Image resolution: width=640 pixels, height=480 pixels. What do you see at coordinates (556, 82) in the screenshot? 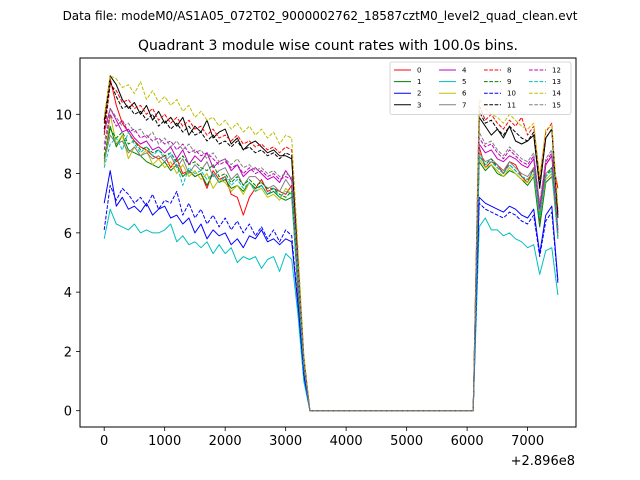
I see `legend-label-13: 13` at bounding box center [556, 82].